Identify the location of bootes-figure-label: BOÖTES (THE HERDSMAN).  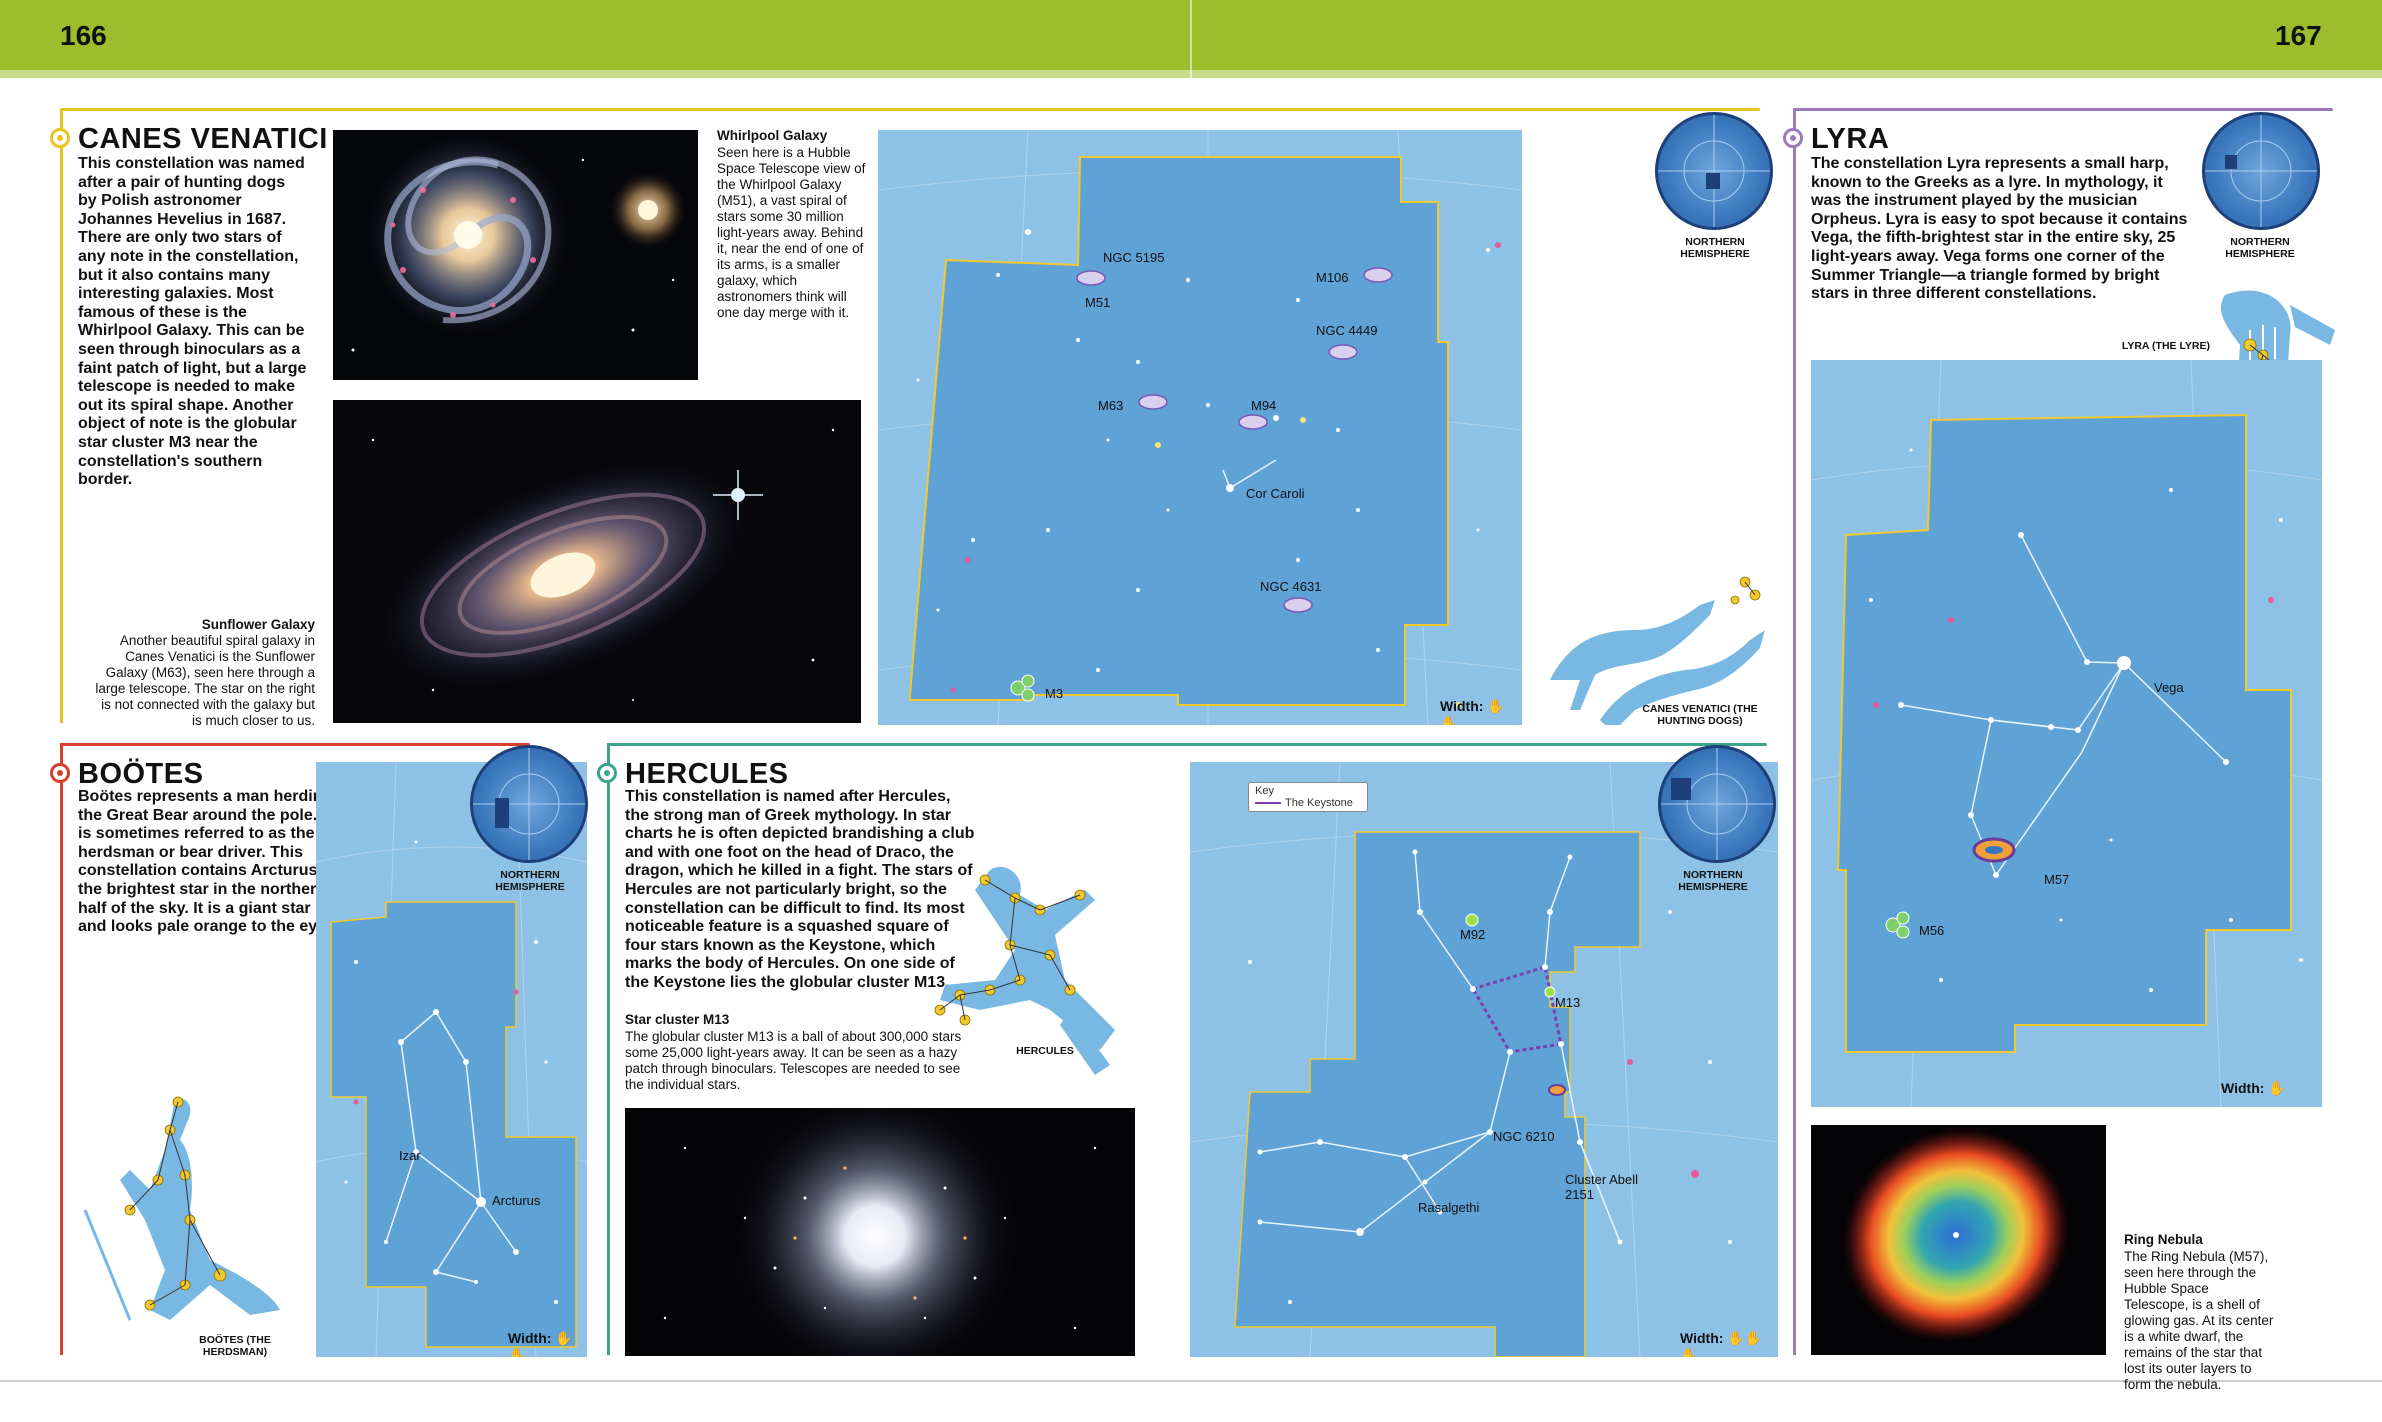
(235, 1346).